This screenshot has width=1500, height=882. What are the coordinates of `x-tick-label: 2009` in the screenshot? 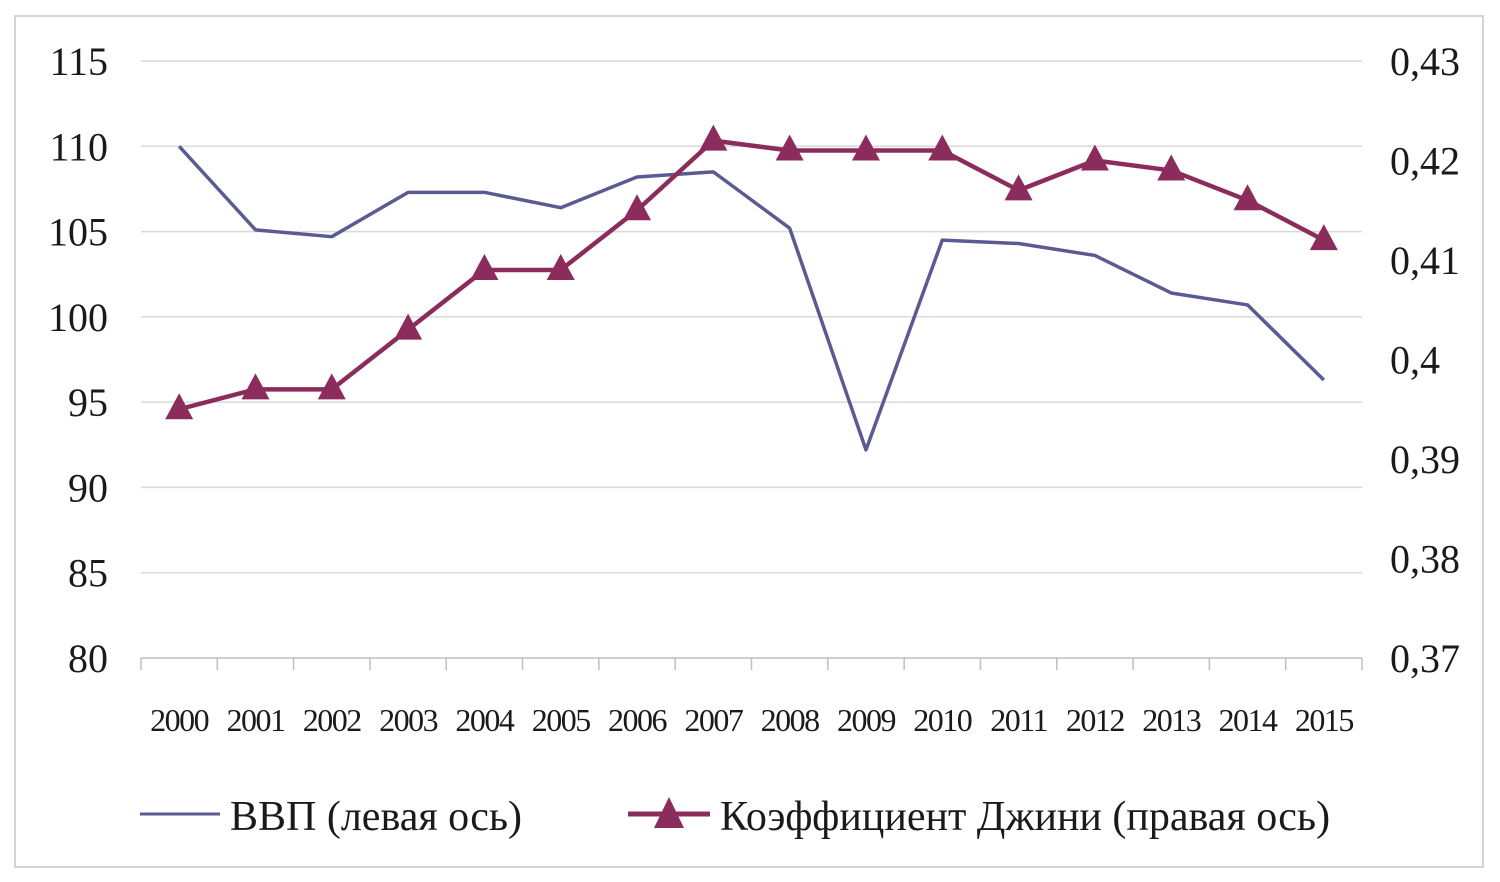 It's located at (866, 720).